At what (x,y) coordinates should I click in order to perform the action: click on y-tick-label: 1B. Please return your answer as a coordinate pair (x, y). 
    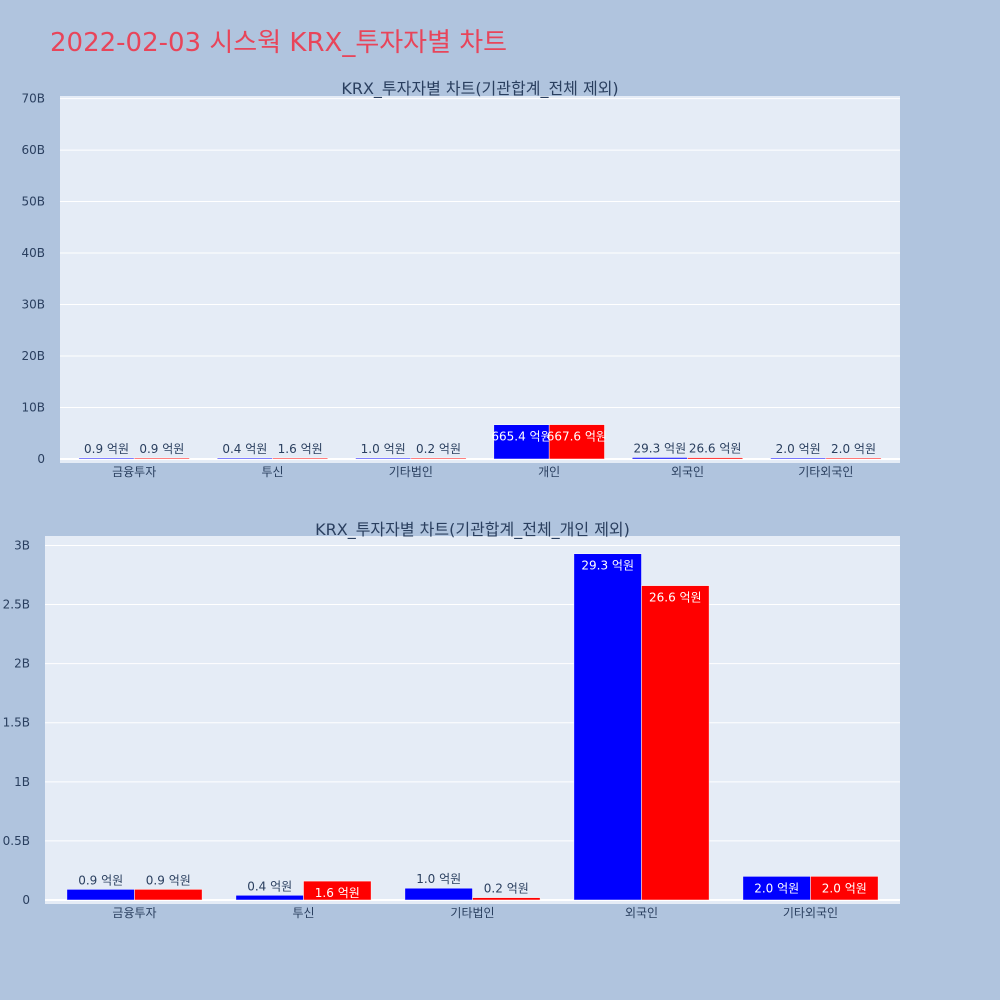
    Looking at the image, I should click on (22, 782).